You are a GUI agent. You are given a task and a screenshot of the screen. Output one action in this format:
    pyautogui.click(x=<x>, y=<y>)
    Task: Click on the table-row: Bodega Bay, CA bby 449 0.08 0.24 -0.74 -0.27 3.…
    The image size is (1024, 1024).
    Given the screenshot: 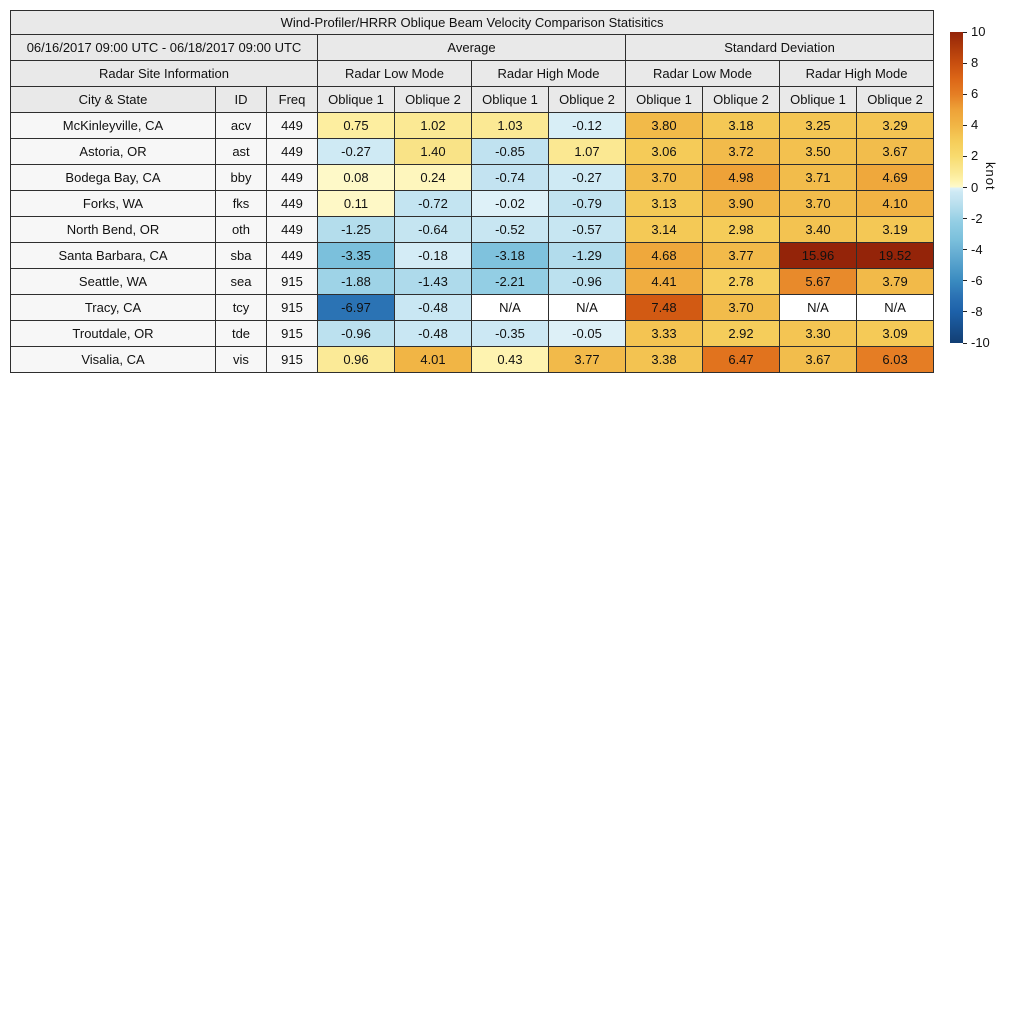 What is the action you would take?
    pyautogui.click(x=472, y=177)
    